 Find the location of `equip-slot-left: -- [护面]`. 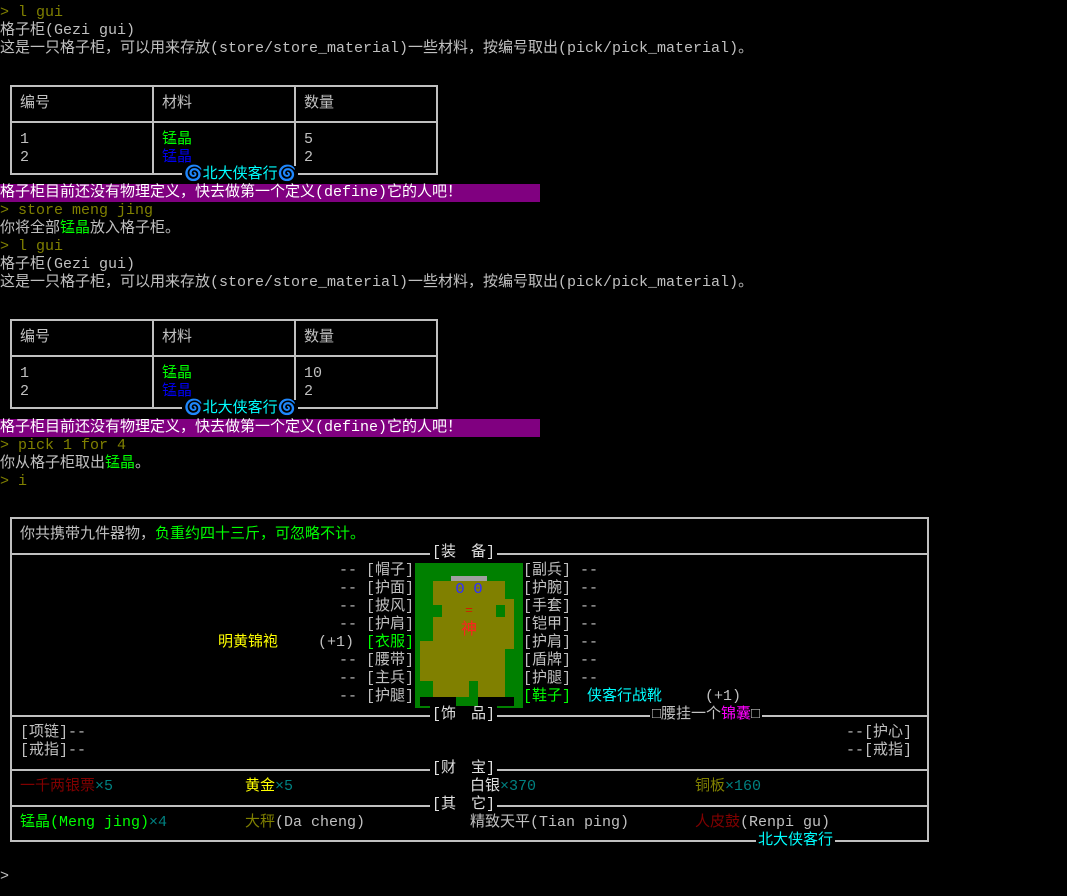

equip-slot-left: -- [护面] is located at coordinates (376, 588).